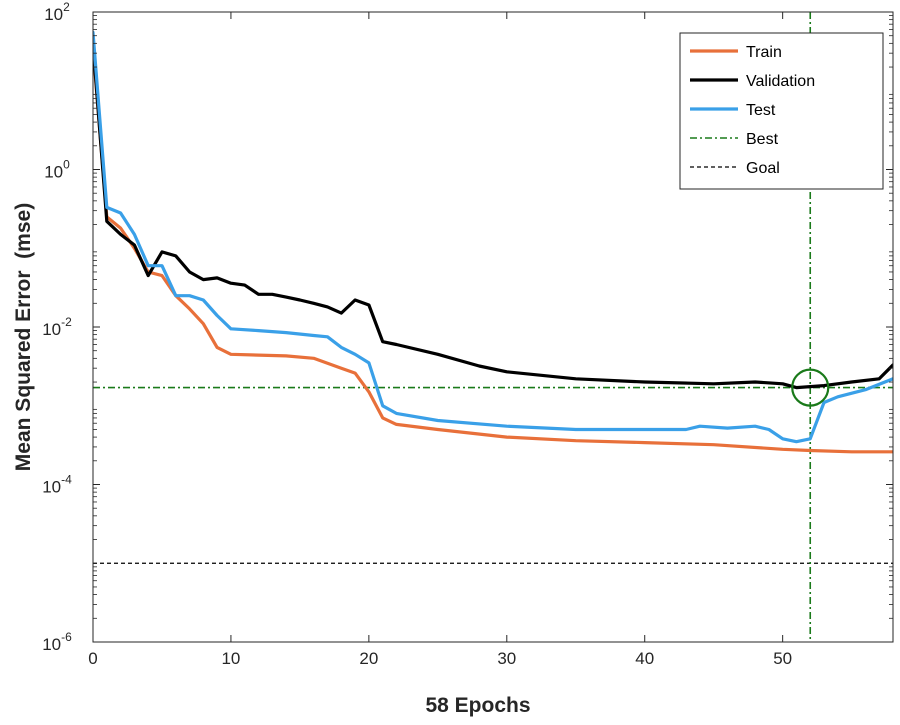 This screenshot has height=725, width=900. What do you see at coordinates (644, 658) in the screenshot?
I see `x-tick-label: 40` at bounding box center [644, 658].